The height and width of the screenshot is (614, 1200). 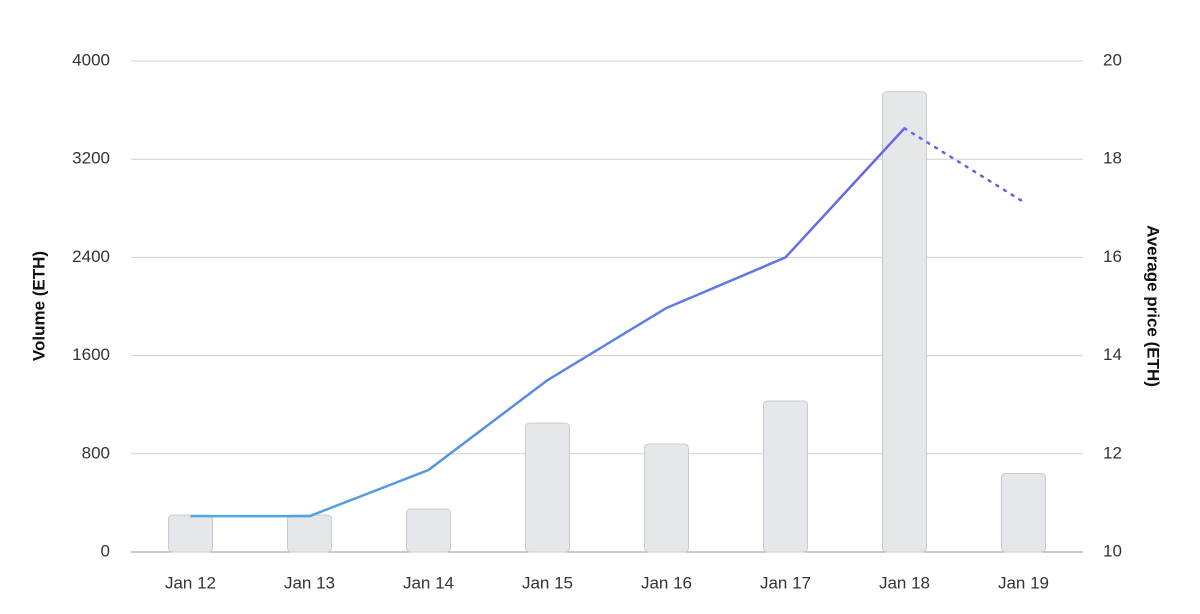 I want to click on y2-axis-title: Average price (ETH), so click(x=1153, y=306).